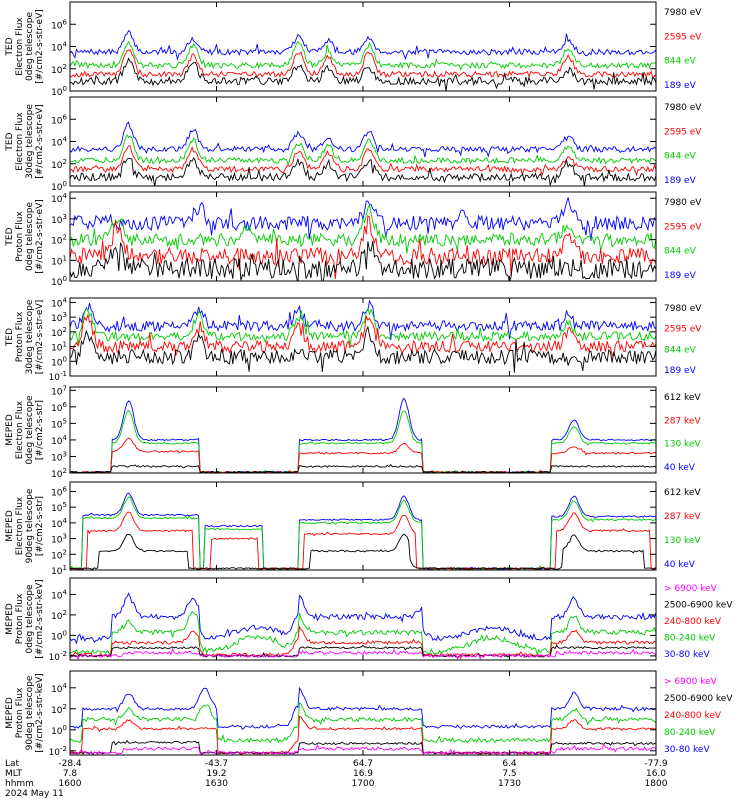  Describe the element at coordinates (509, 774) in the screenshot. I see `x-tick-label: 7.5` at that location.